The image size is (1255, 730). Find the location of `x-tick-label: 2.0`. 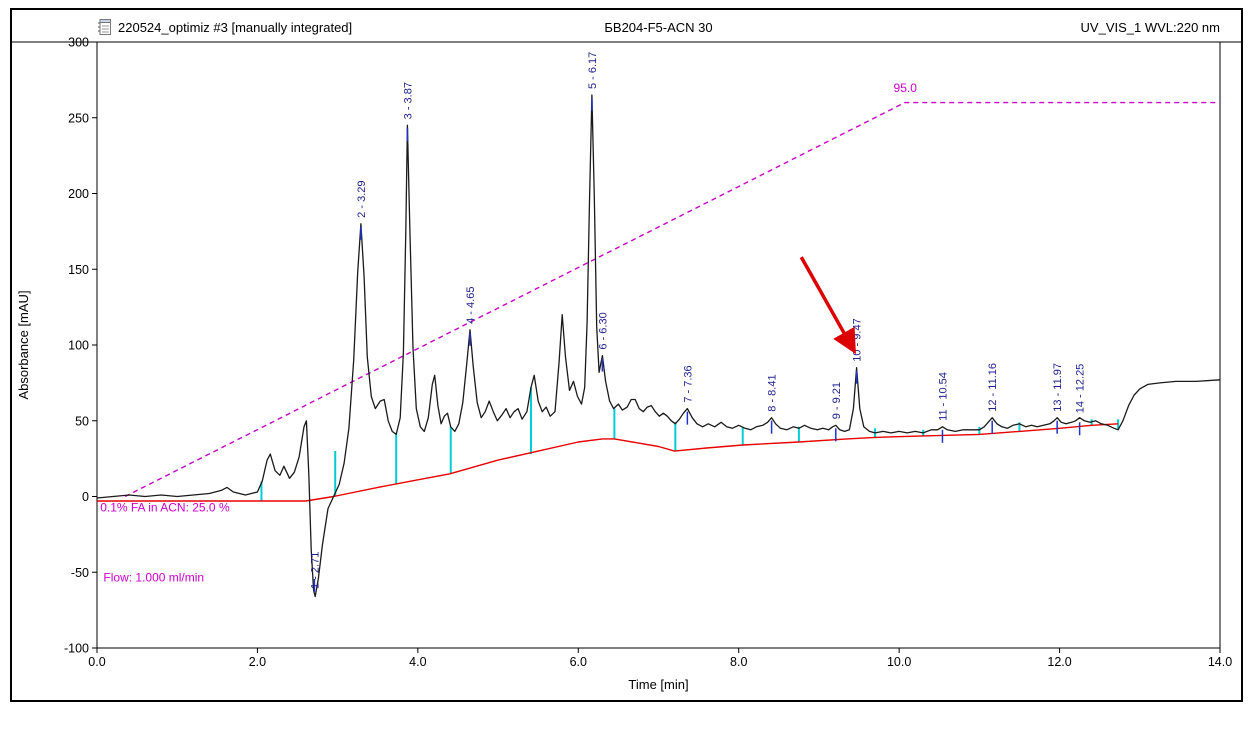

x-tick-label: 2.0 is located at coordinates (257, 662).